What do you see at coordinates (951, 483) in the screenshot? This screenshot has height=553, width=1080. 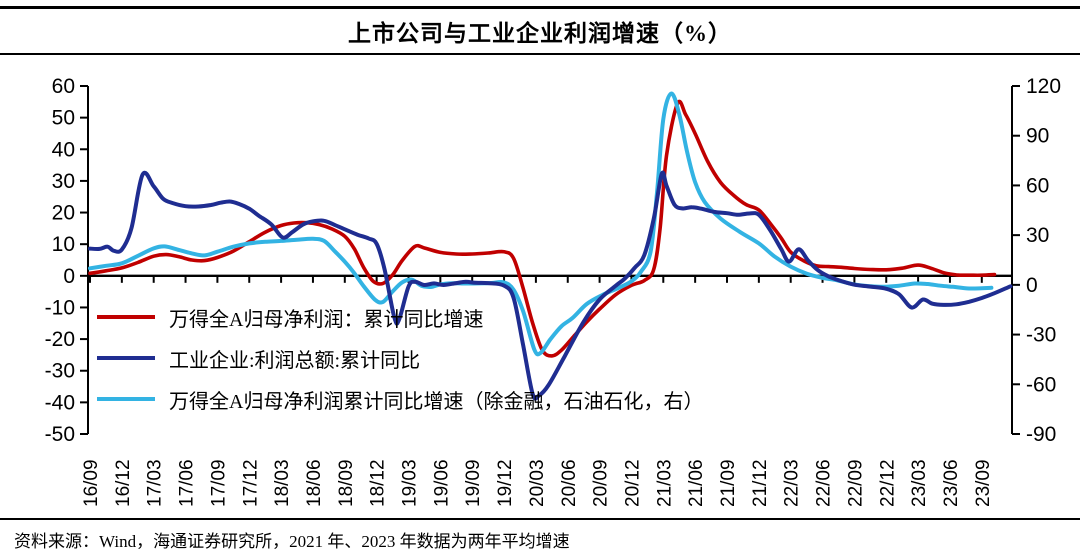 I see `x-axis-tick-label: 23/06` at bounding box center [951, 483].